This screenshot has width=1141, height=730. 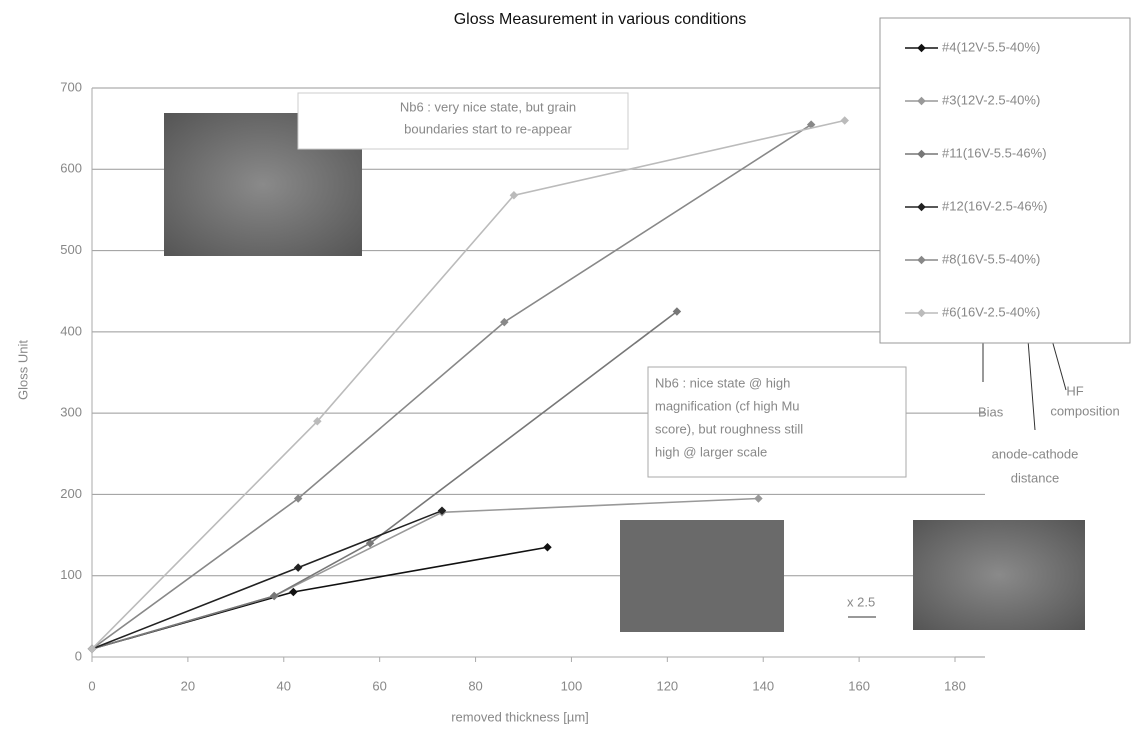 What do you see at coordinates (957, 478) in the screenshot?
I see `arrows` at bounding box center [957, 478].